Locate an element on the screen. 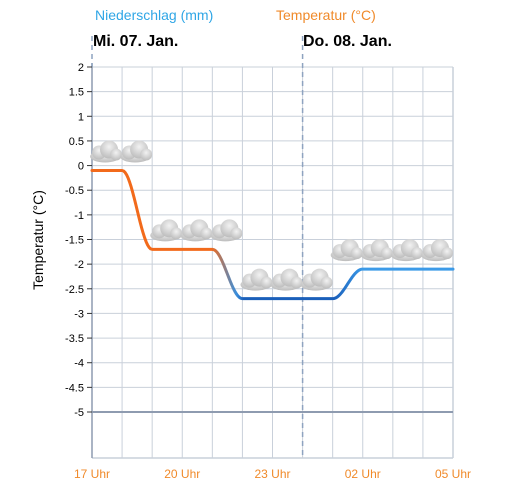 The height and width of the screenshot is (500, 509). y-tick-label: 1.5 is located at coordinates (76, 93).